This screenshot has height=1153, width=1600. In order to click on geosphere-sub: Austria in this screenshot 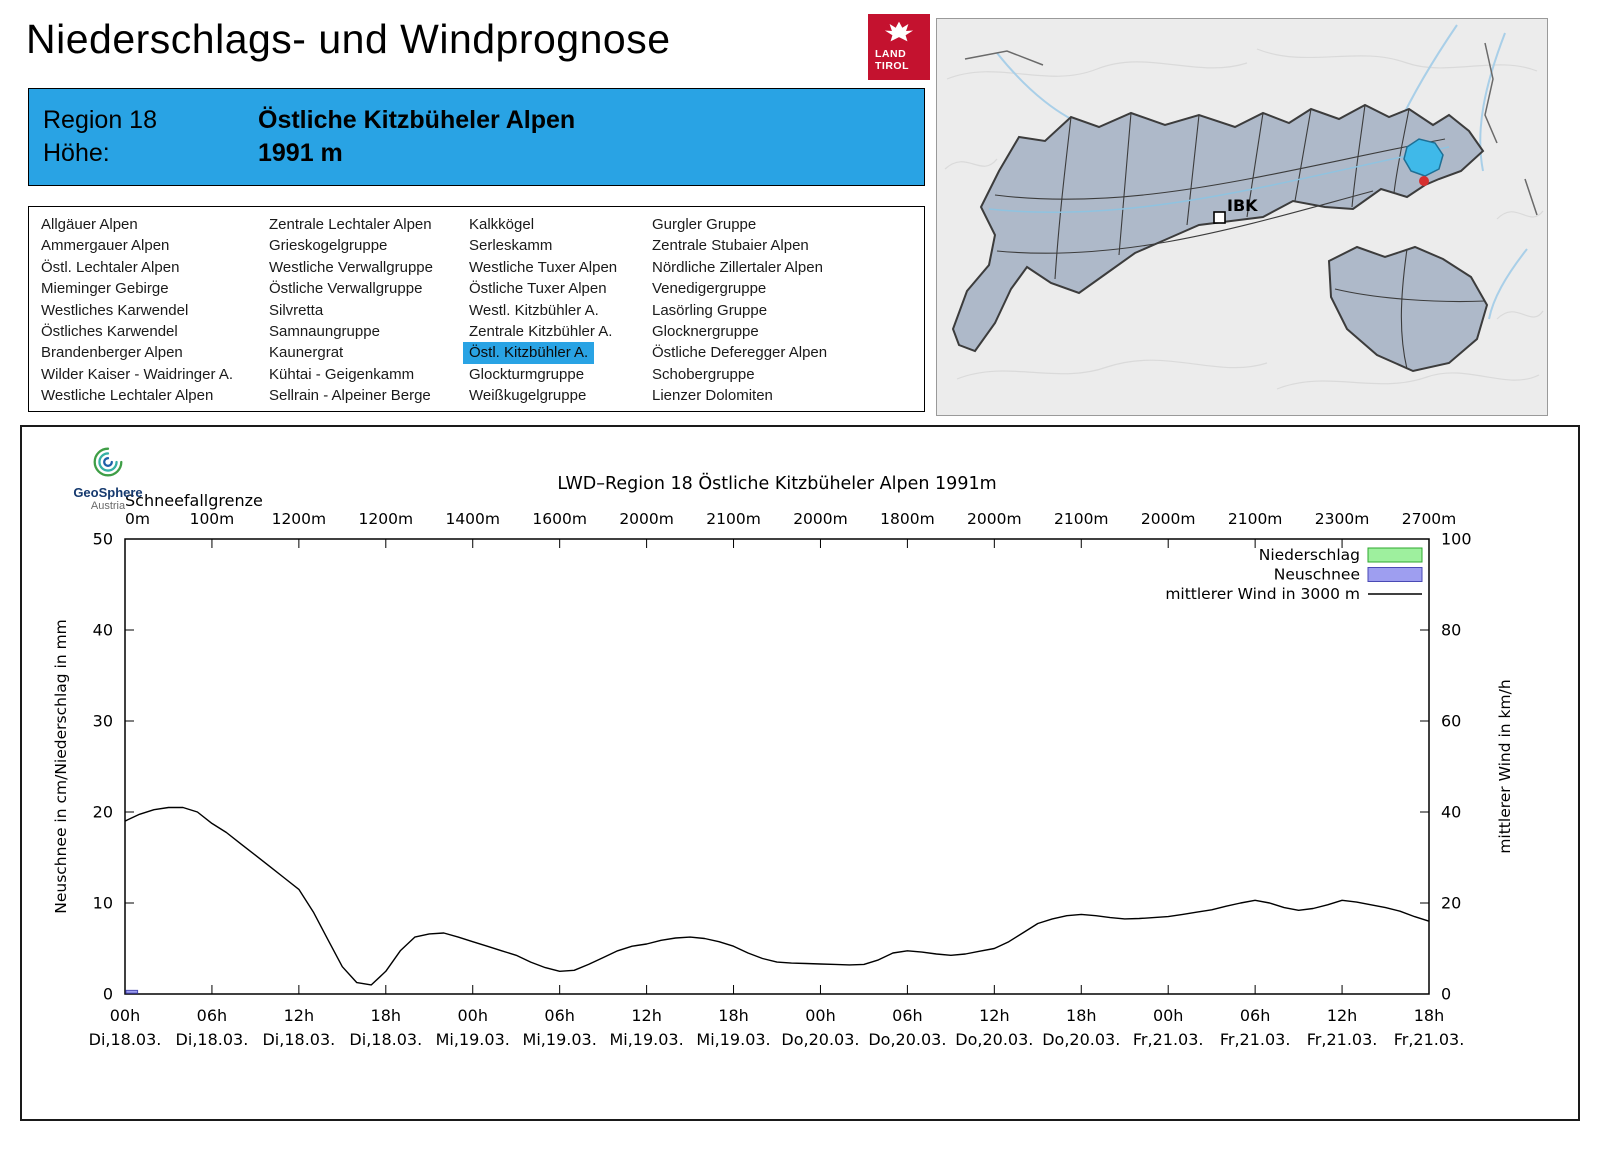, I will do `click(108, 506)`.